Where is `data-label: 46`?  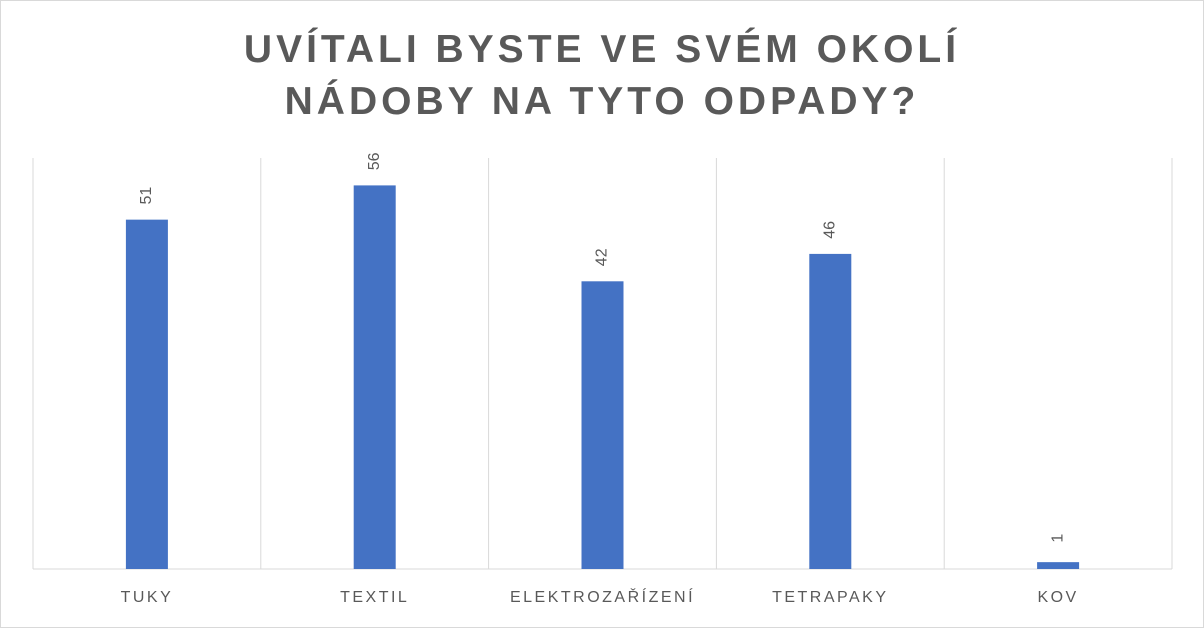 data-label: 46 is located at coordinates (830, 230).